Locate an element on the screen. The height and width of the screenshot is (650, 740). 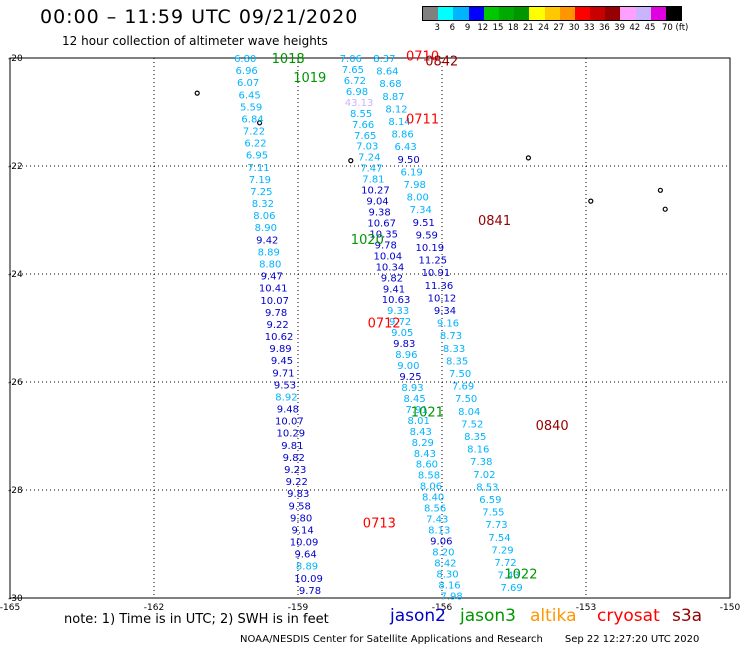
pass-time-label: 1022 is located at coordinates (520, 575).